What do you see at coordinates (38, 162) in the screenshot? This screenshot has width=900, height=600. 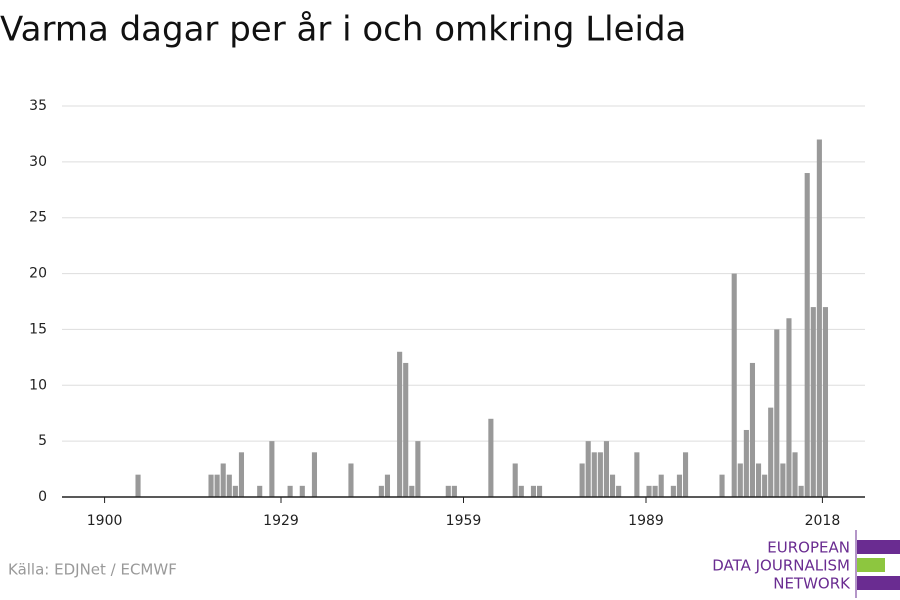 I see `y-tick-label: 30` at bounding box center [38, 162].